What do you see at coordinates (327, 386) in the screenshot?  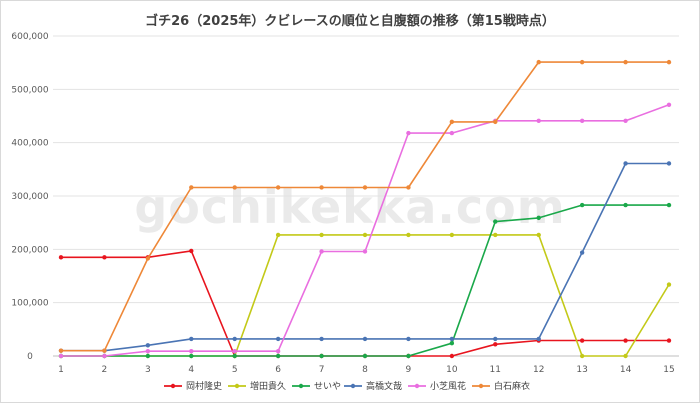 I see `legend-label: せいや` at bounding box center [327, 386].